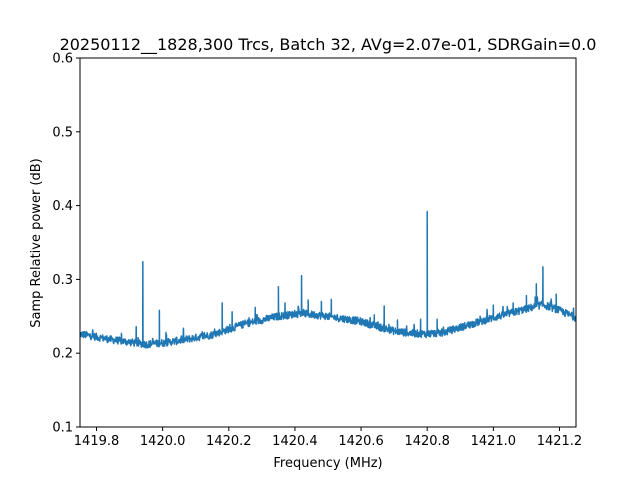 Image resolution: width=640 pixels, height=480 pixels. I want to click on x-tick-label: 1421.2, so click(560, 441).